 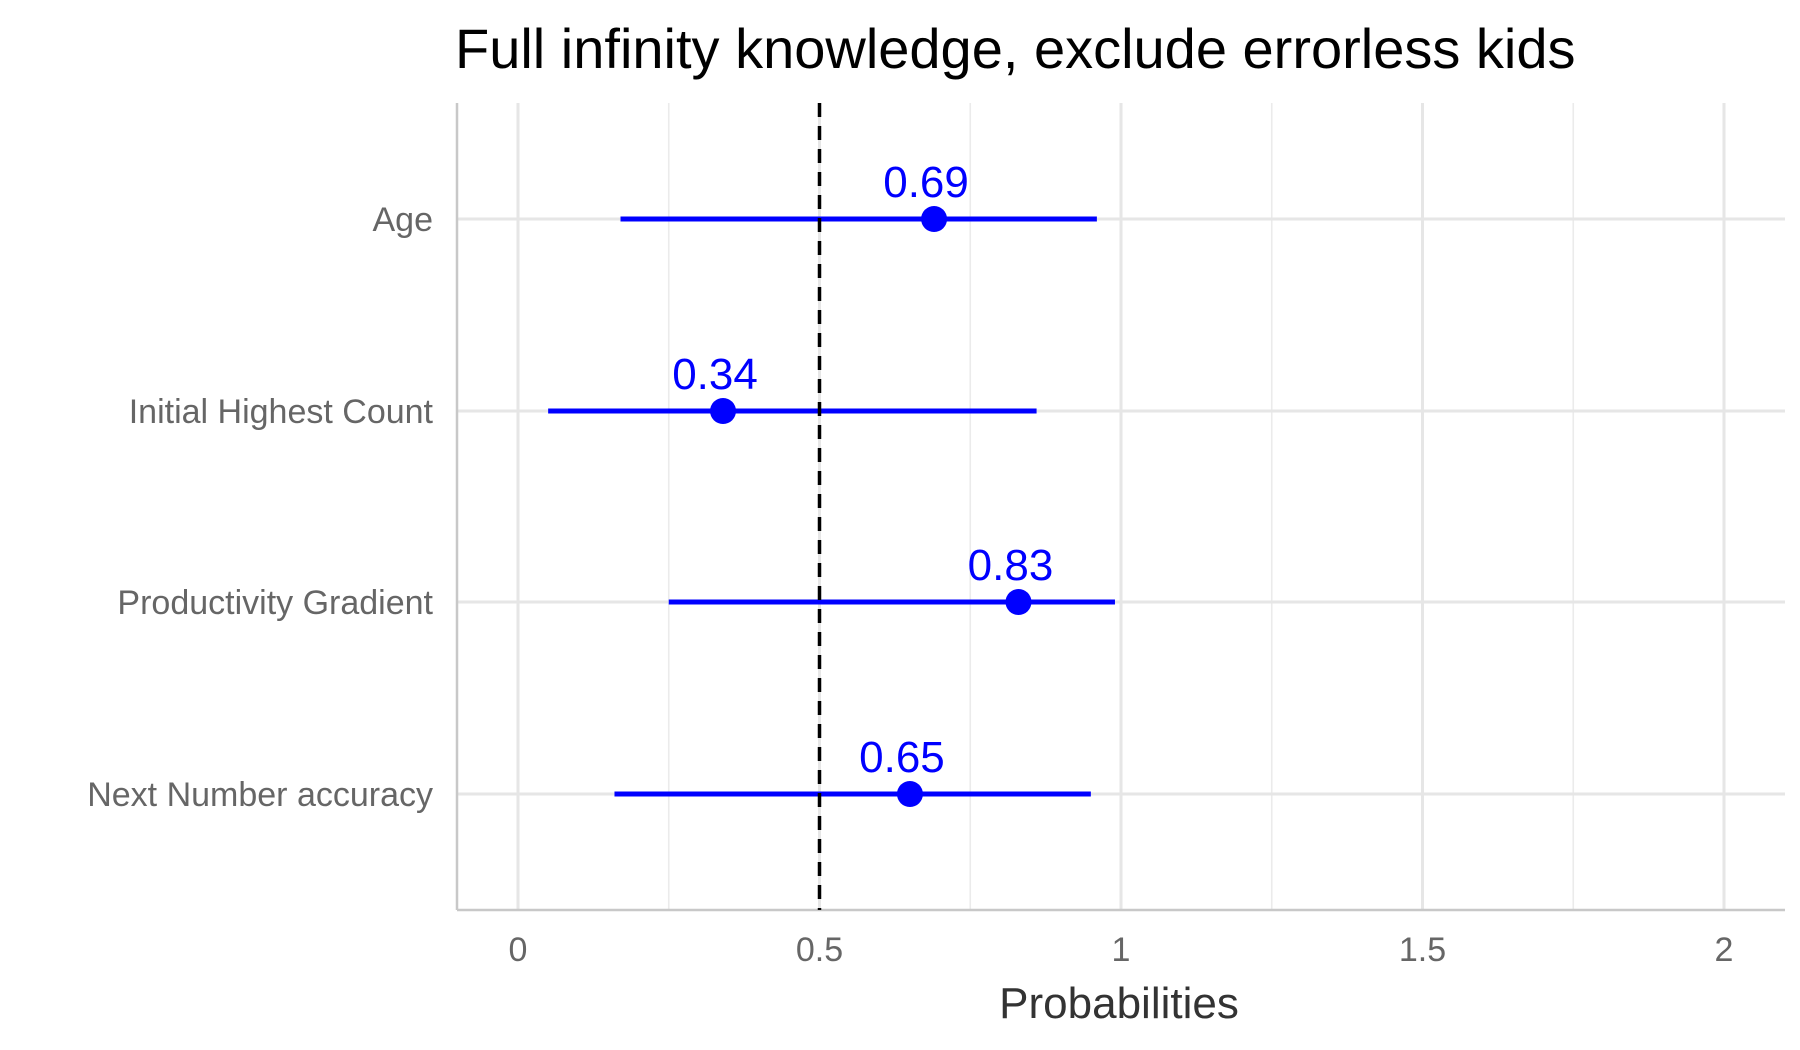 What do you see at coordinates (1119, 1003) in the screenshot?
I see `x-axis-label: Probabilities` at bounding box center [1119, 1003].